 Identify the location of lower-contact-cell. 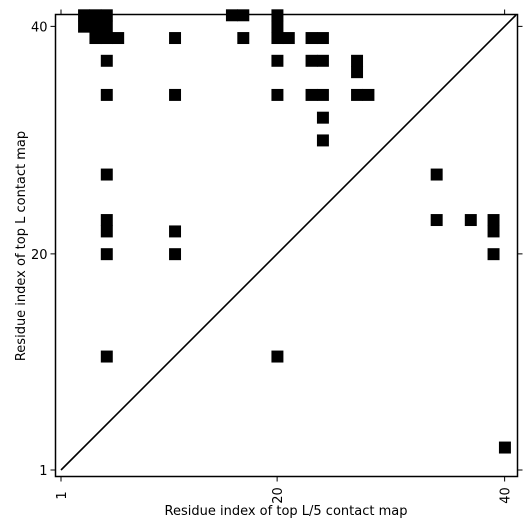
(504, 447).